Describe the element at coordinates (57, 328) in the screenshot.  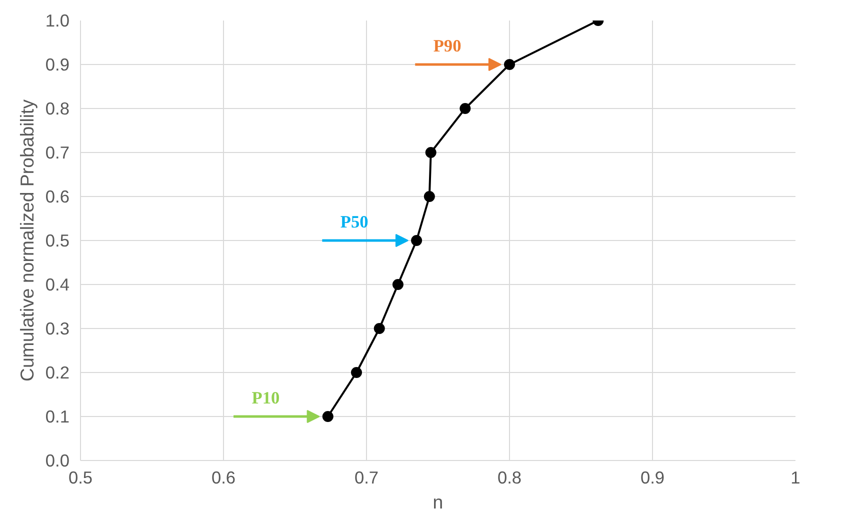
I see `y-tick-label: 0.3` at that location.